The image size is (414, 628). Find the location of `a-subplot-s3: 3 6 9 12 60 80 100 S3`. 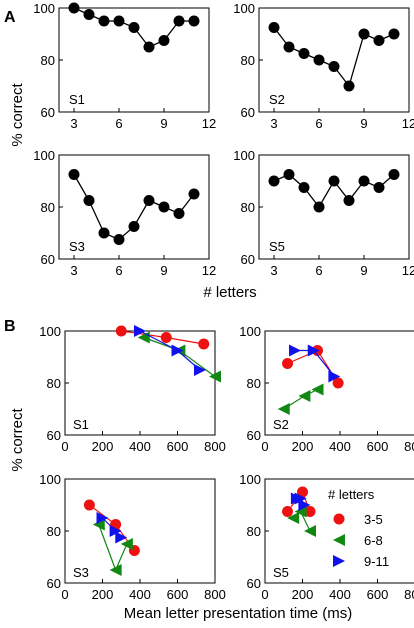

a-subplot-s3: 3 6 9 12 60 80 100 S3 is located at coordinates (124, 213).